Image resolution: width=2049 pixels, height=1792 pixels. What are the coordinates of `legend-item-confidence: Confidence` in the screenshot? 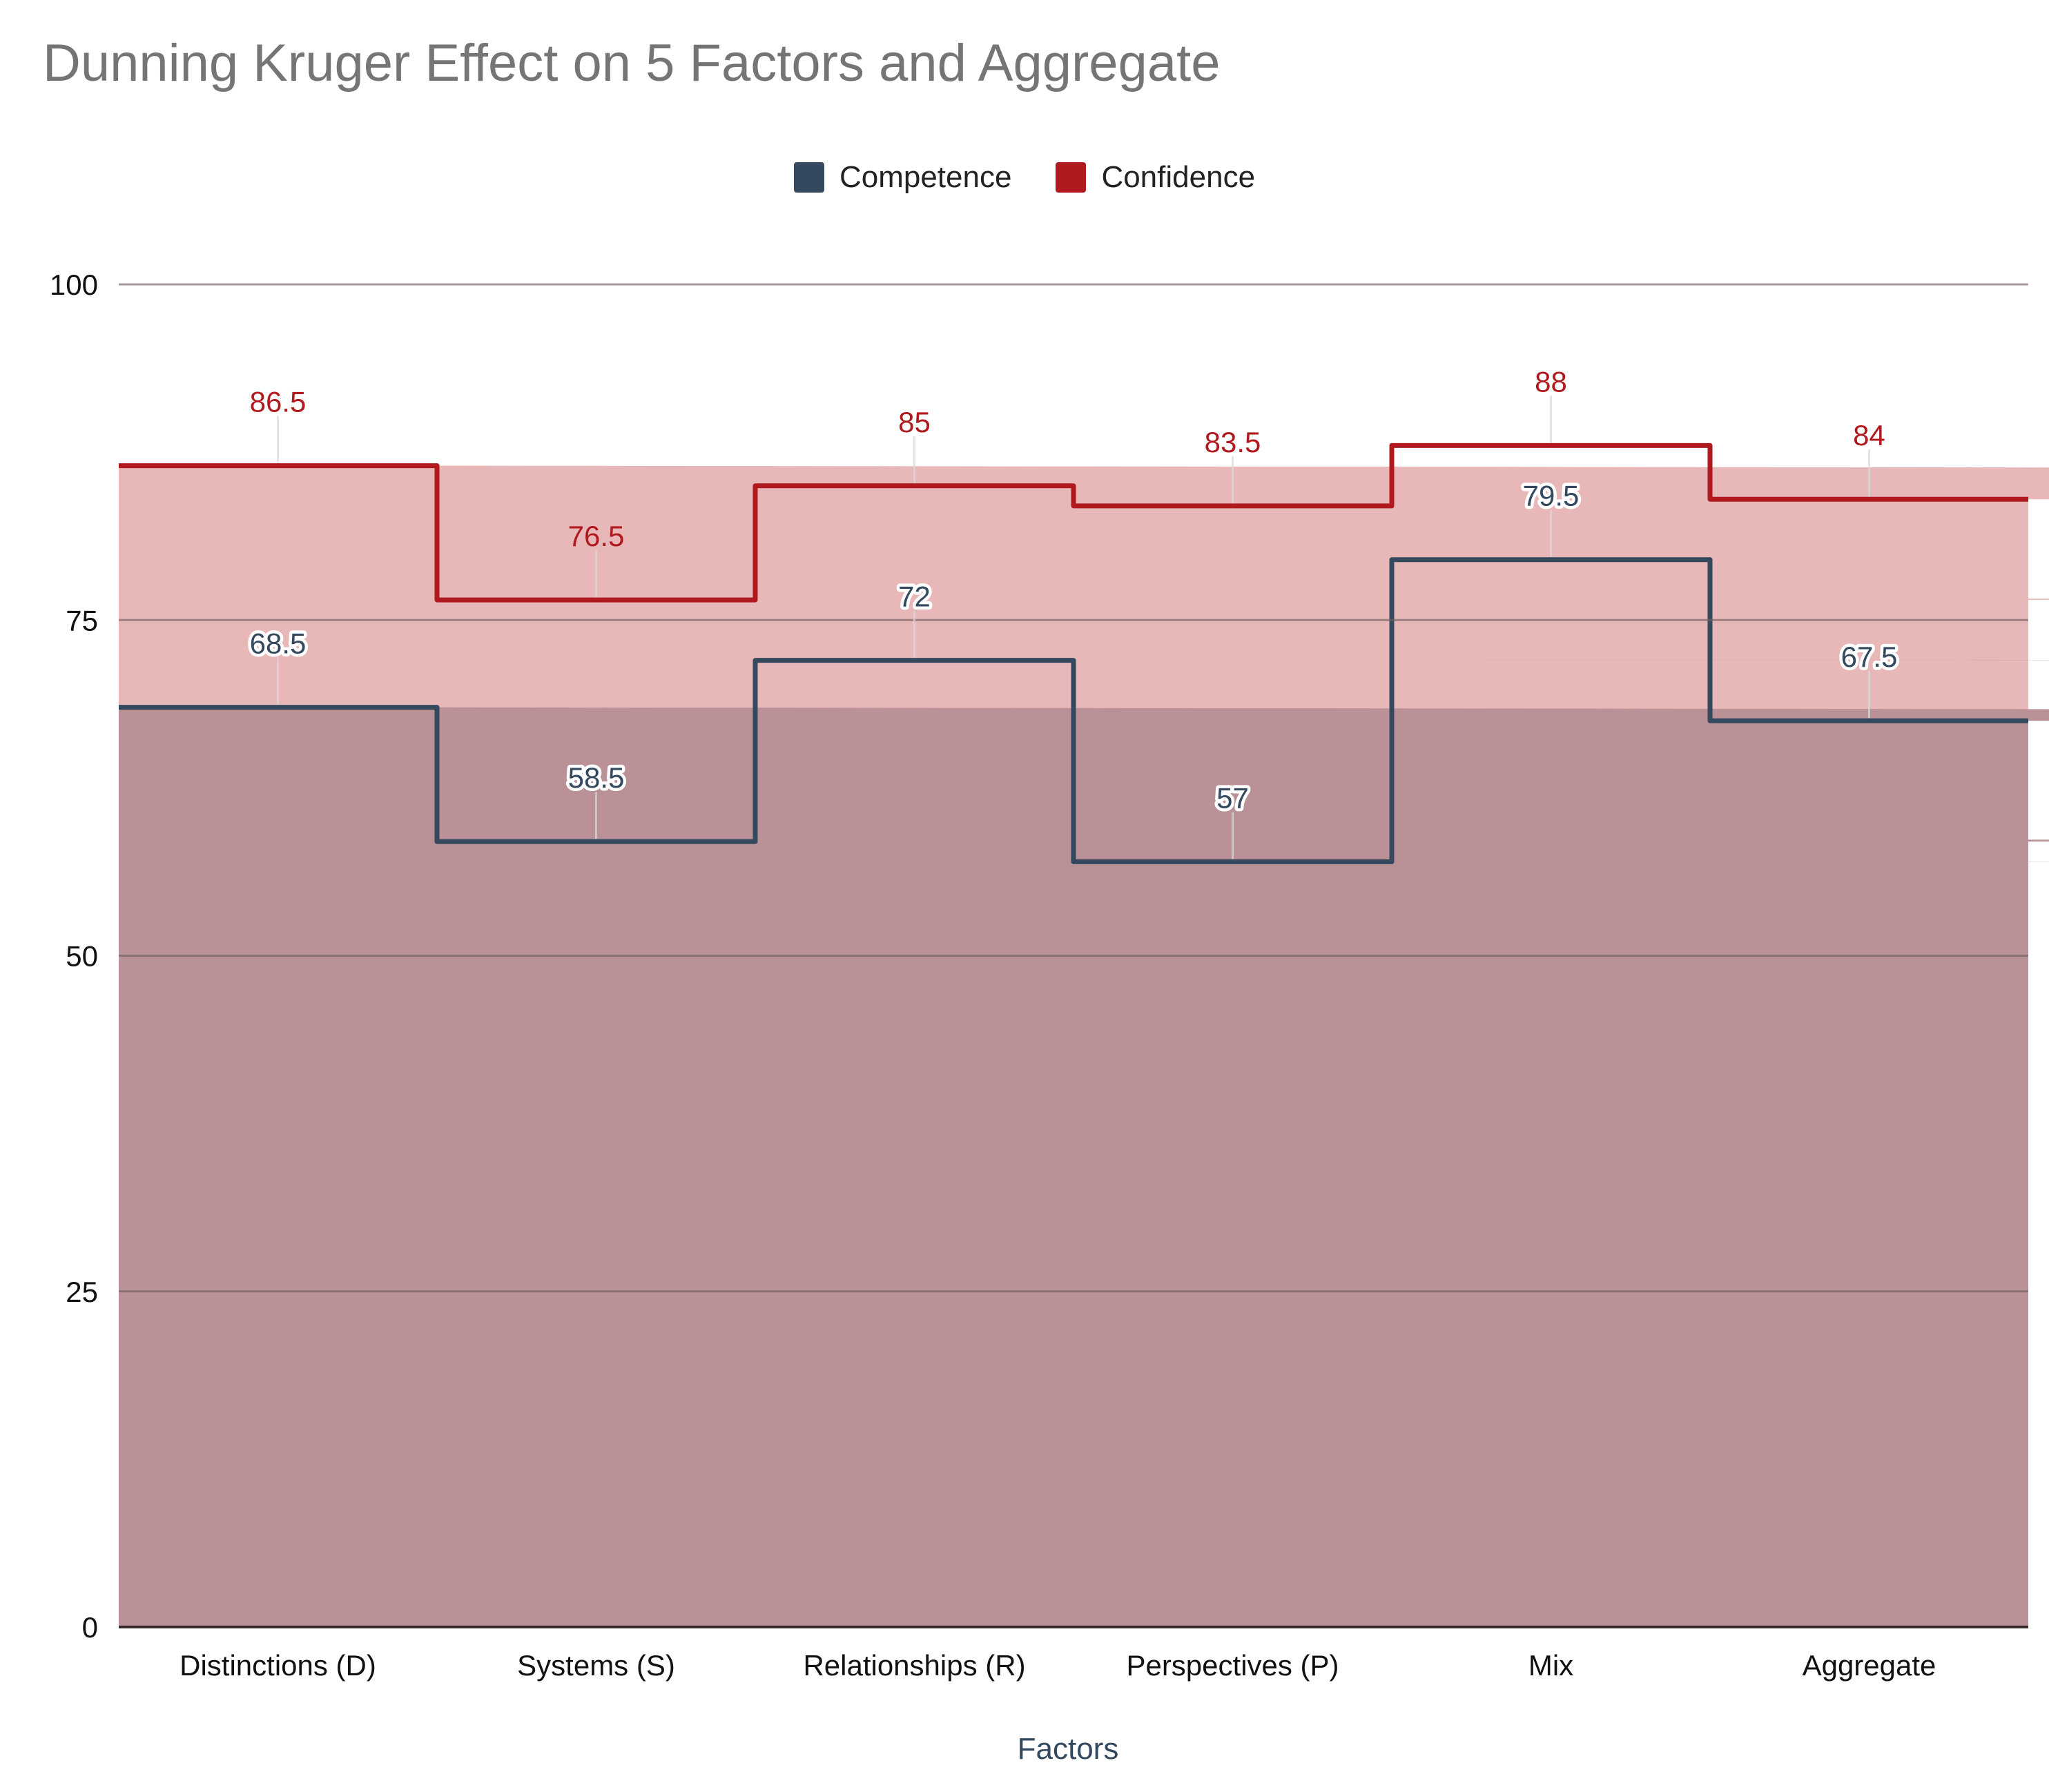 It's located at (1155, 177).